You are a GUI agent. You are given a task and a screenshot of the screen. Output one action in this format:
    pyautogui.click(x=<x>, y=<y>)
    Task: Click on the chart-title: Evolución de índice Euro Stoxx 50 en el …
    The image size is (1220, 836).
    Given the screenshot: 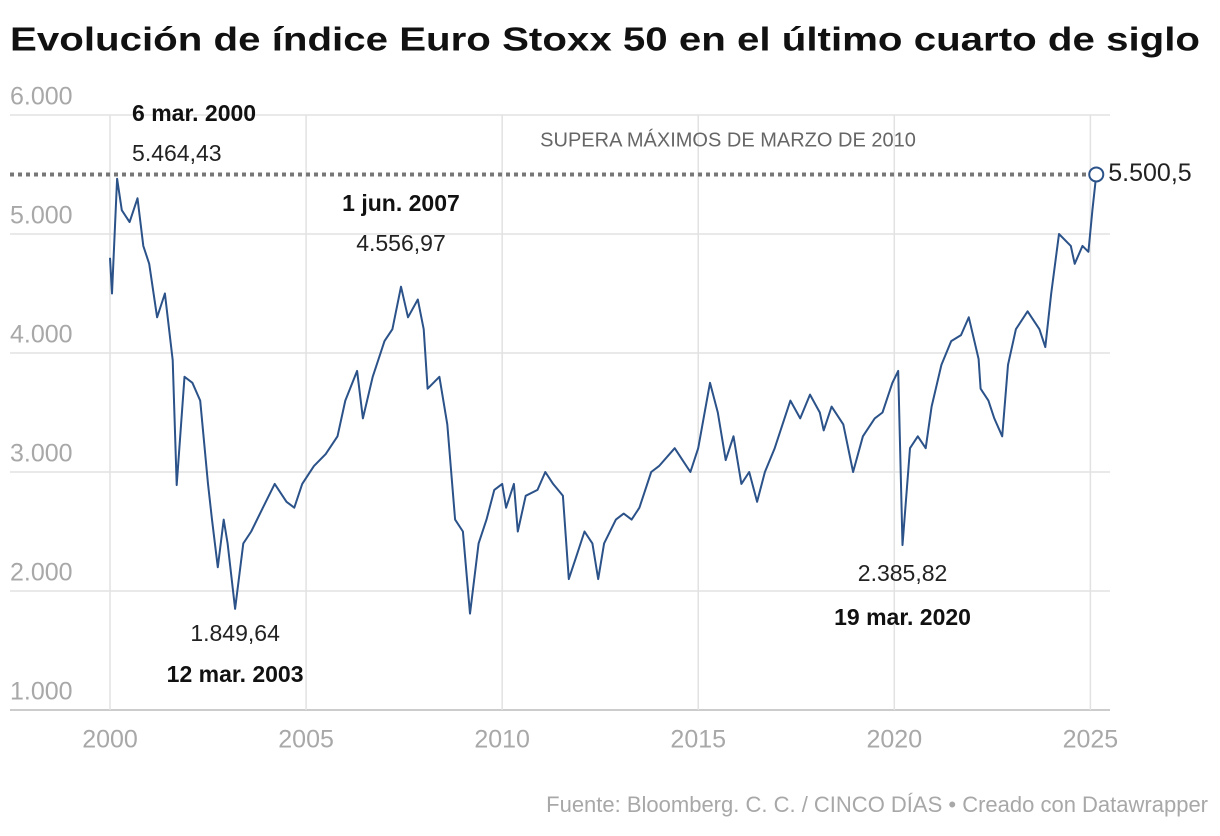 What is the action you would take?
    pyautogui.click(x=605, y=39)
    